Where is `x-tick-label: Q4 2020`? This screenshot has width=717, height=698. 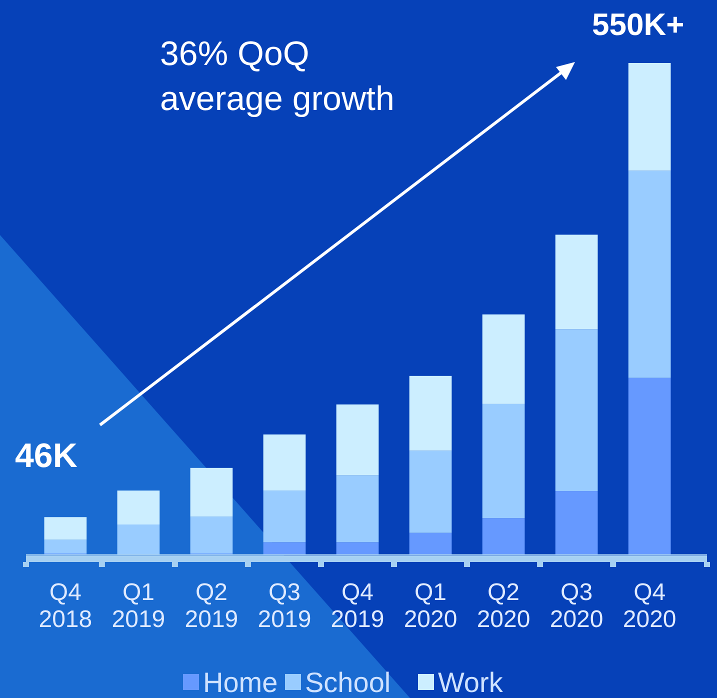
x-tick-label: Q4 2020 is located at coordinates (649, 606).